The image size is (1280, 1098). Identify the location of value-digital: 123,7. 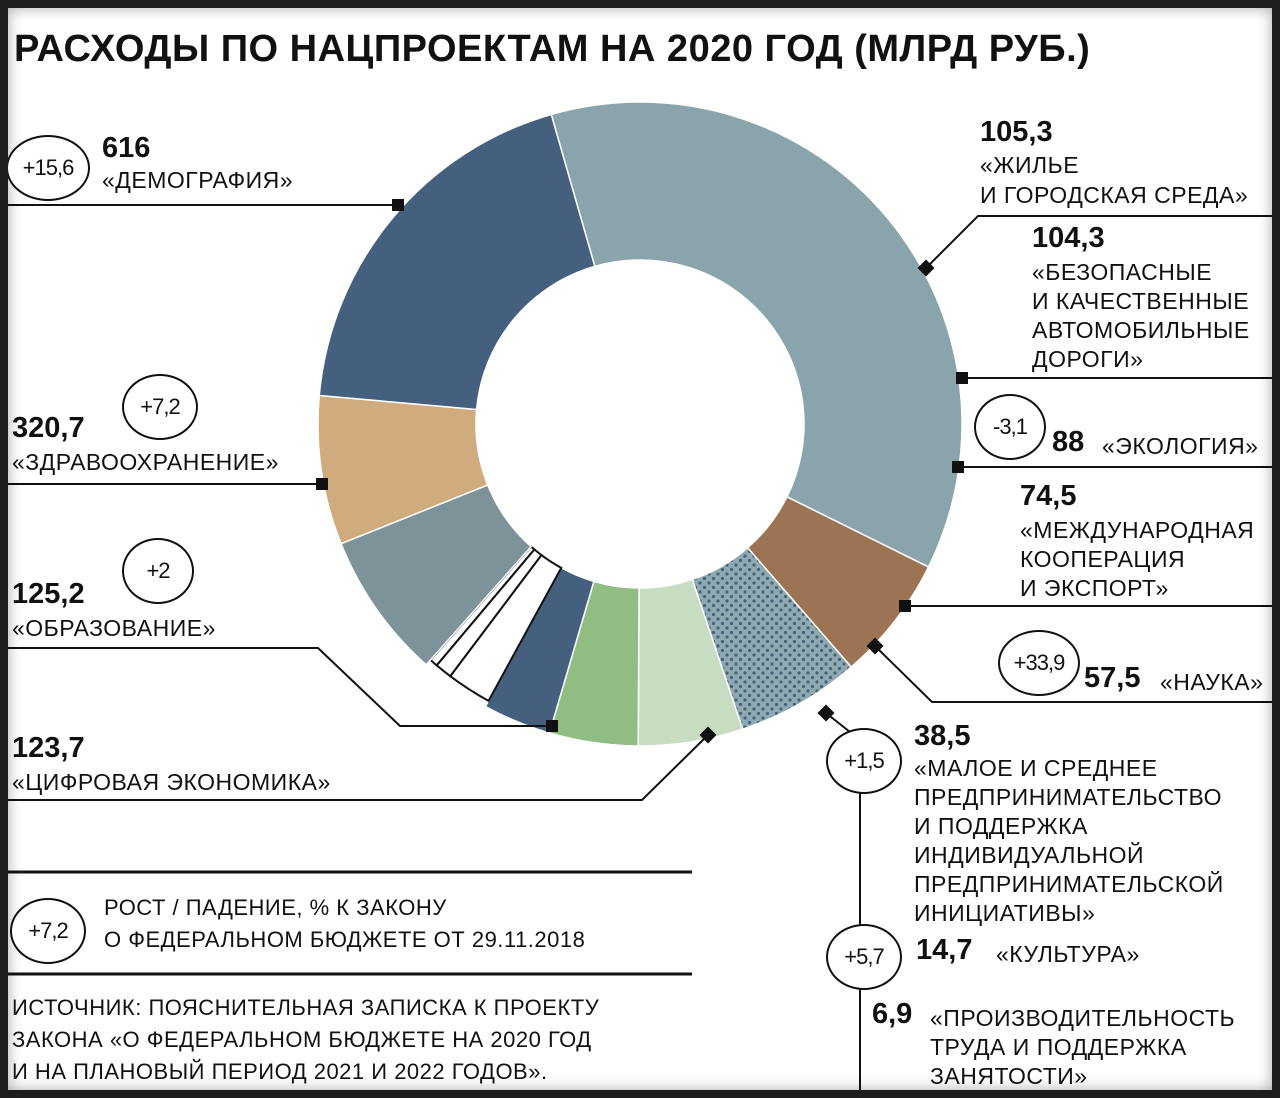
(48, 748).